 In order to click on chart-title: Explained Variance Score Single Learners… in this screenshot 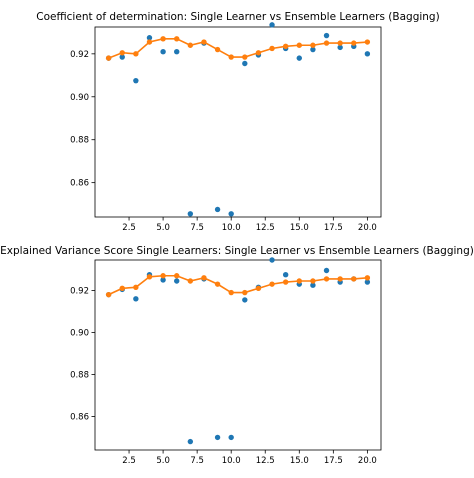, I will do `click(237, 251)`.